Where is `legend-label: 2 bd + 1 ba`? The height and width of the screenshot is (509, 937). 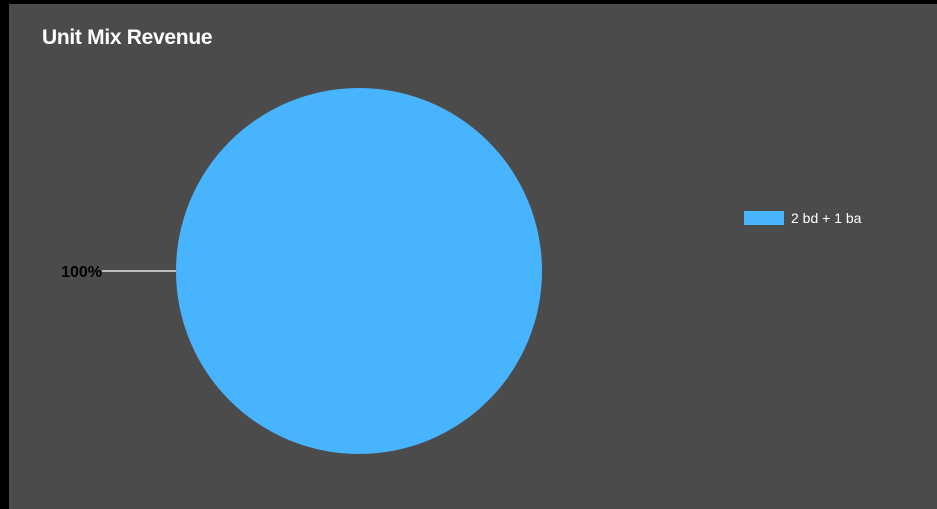 legend-label: 2 bd + 1 ba is located at coordinates (826, 218).